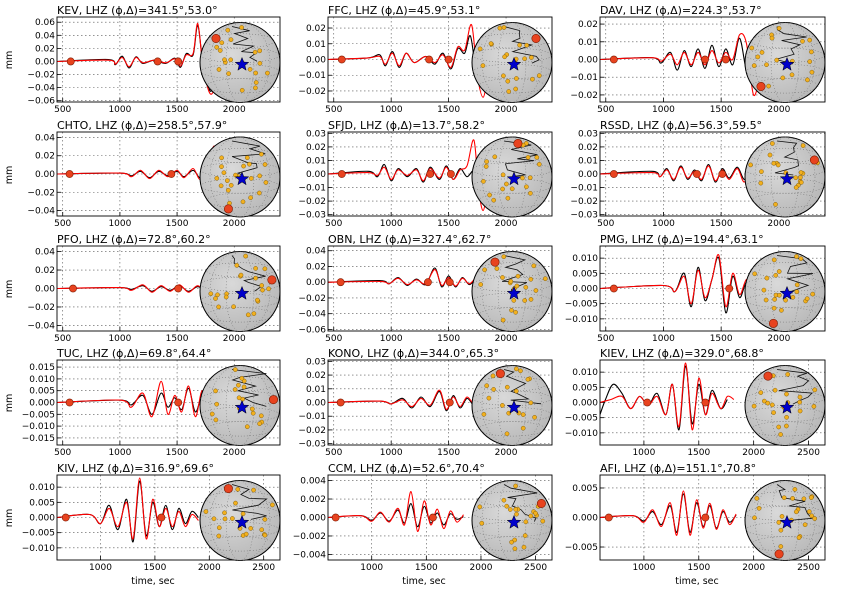 Image resolution: width=842 pixels, height=595 pixels. What do you see at coordinates (808, 568) in the screenshot?
I see `x-tick-label: 2500` at bounding box center [808, 568].